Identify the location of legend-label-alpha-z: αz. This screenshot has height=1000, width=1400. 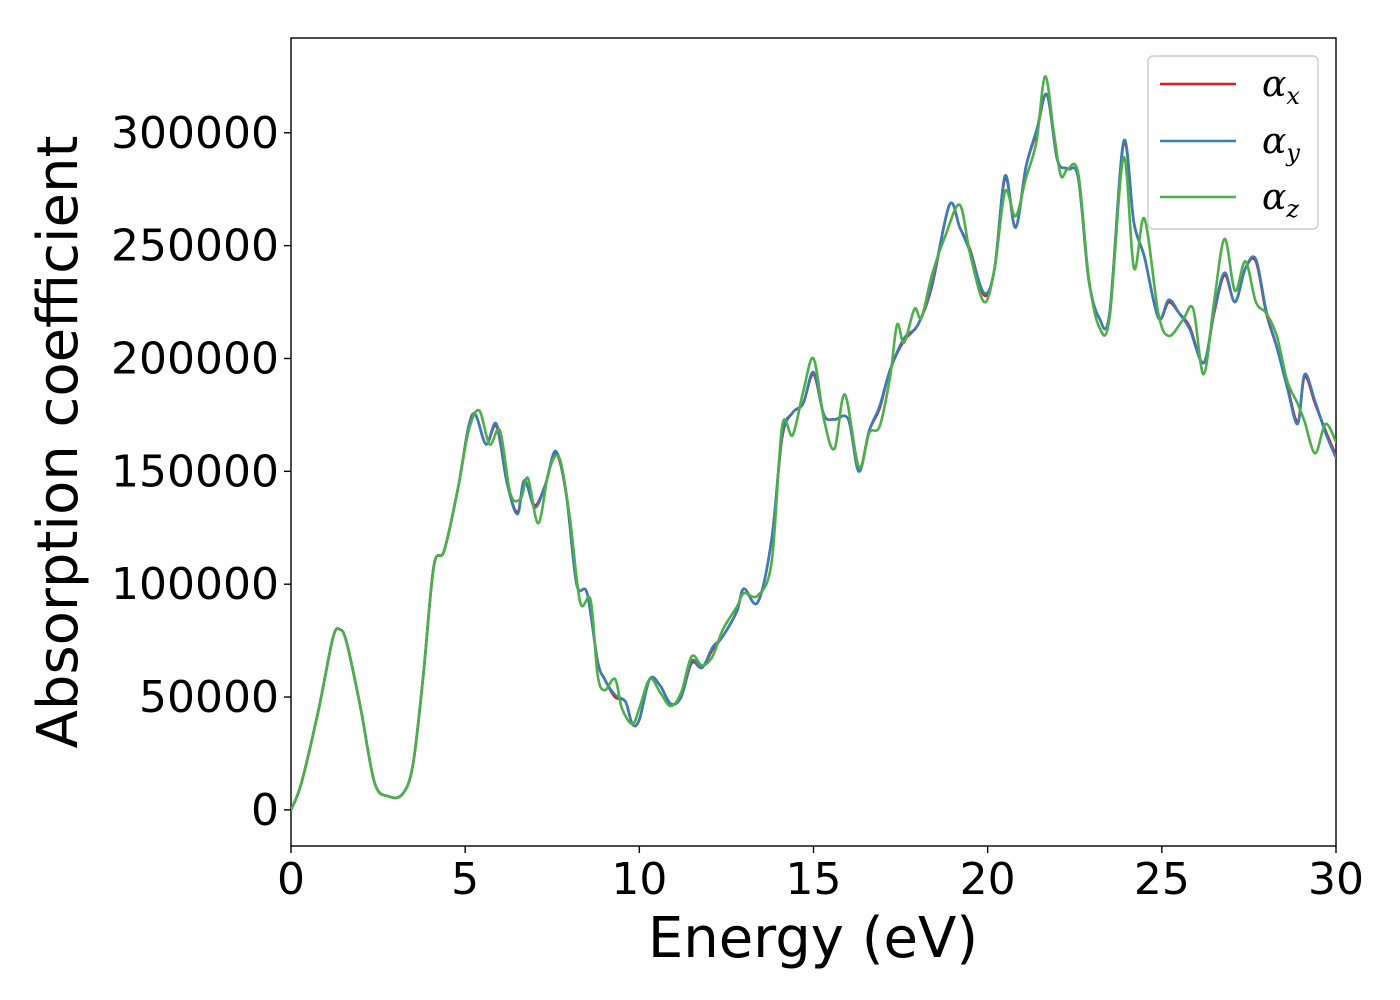
(1280, 200).